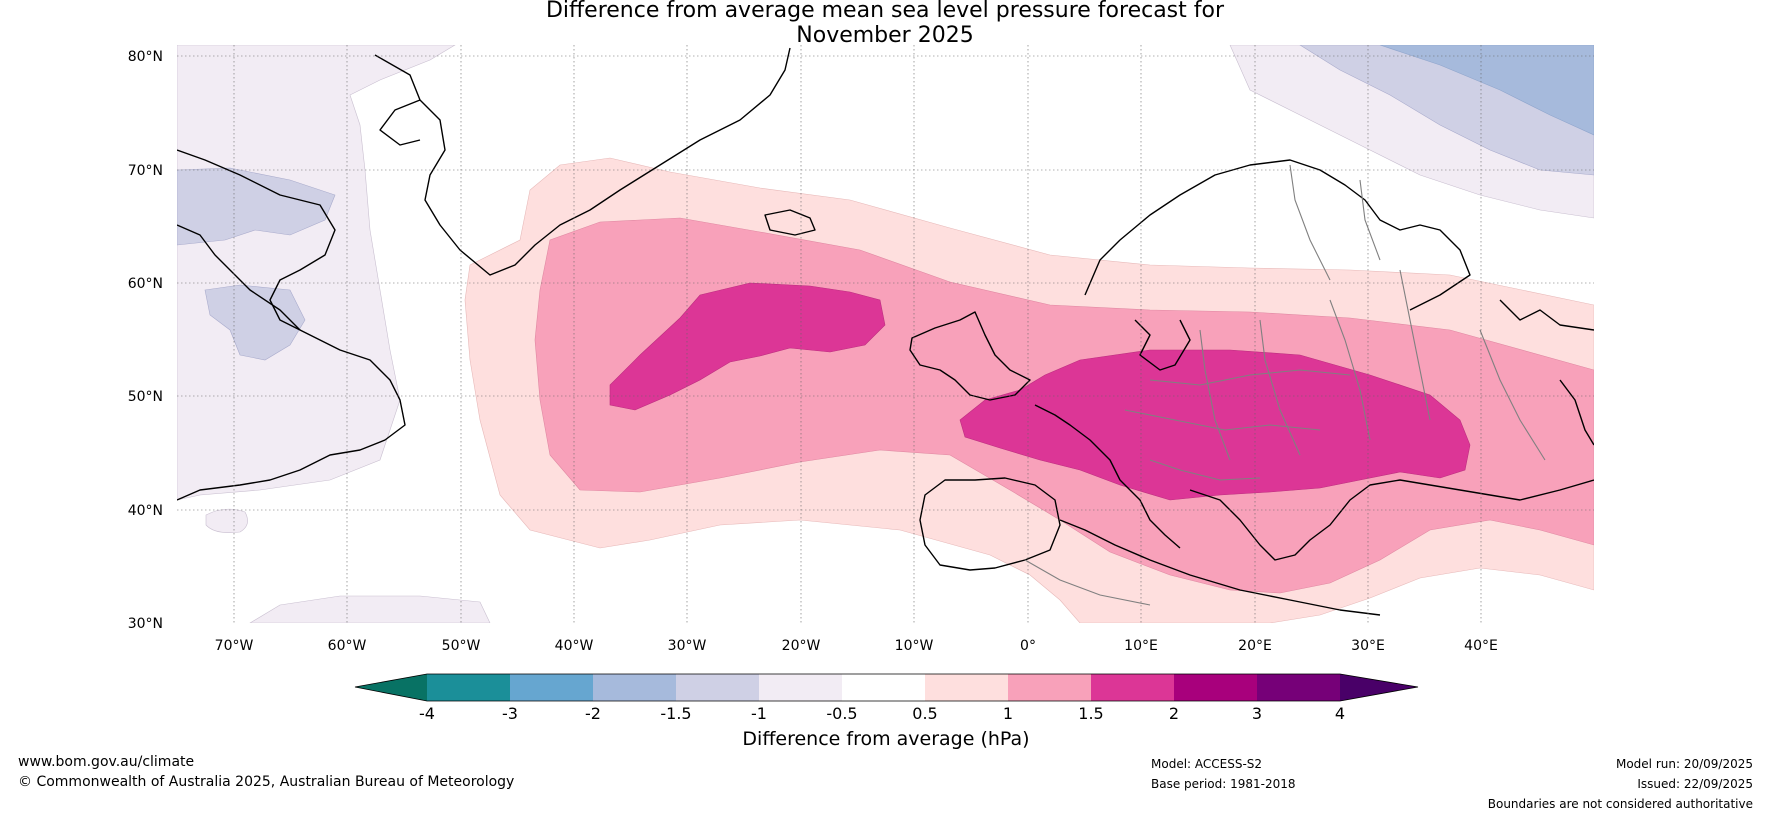 This screenshot has width=1770, height=816. I want to click on contour-neg-1-labrador, so click(256, 206).